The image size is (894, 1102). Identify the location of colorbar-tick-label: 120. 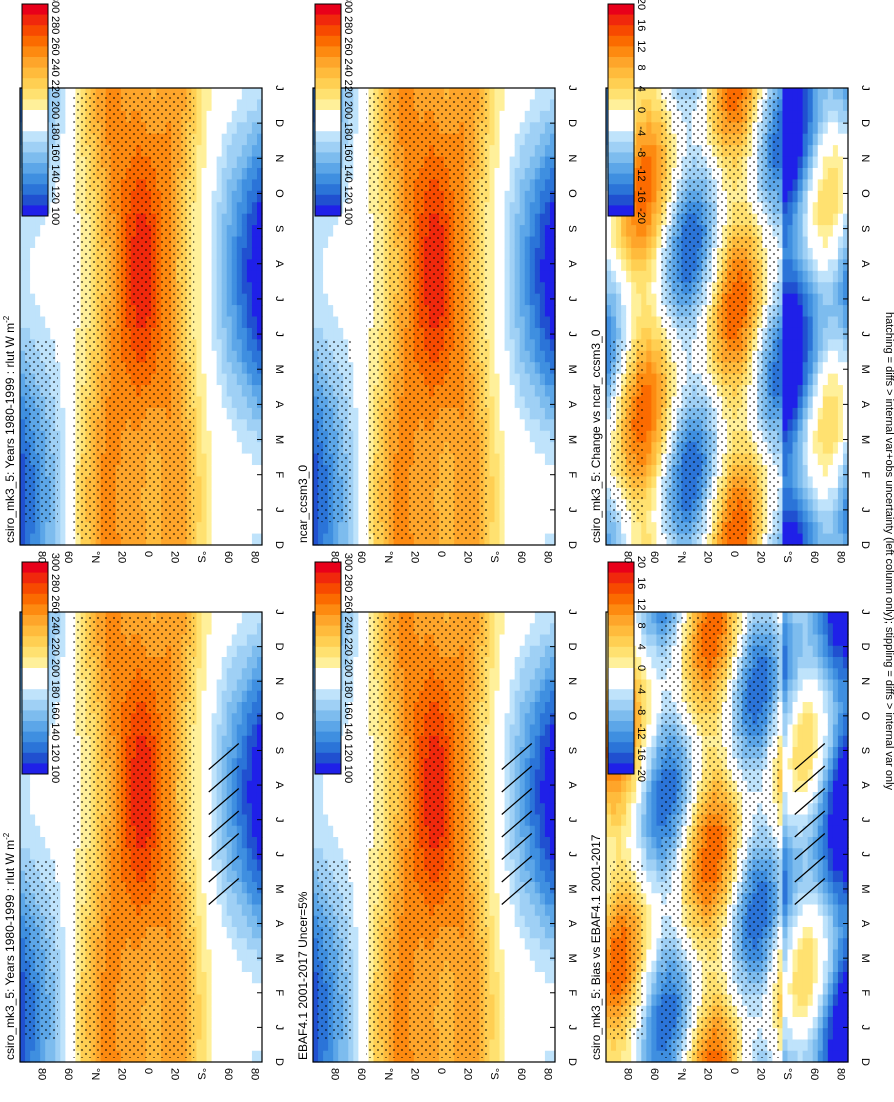
(55, 195).